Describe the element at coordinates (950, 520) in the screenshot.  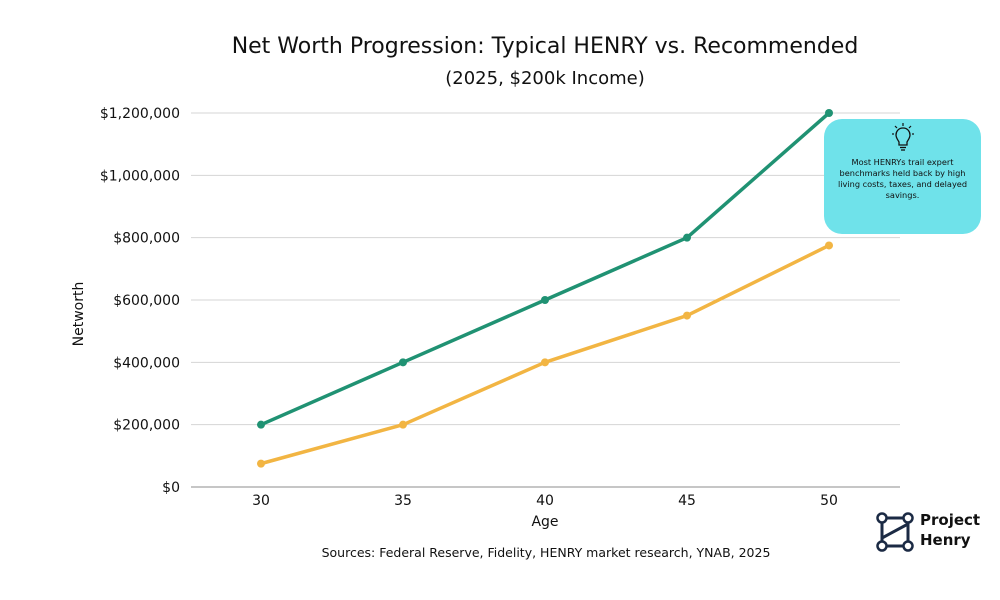
I see `logo-line-project: Project` at that location.